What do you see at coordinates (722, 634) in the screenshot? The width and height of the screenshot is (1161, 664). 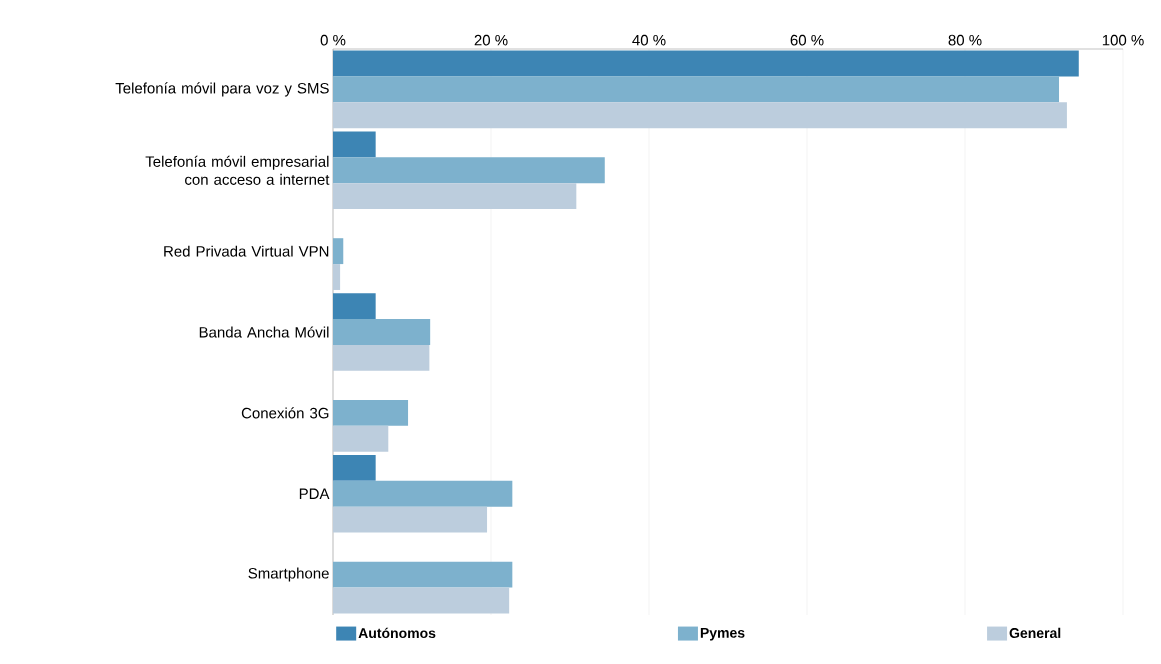 I see `legend-label: Pymes` at bounding box center [722, 634].